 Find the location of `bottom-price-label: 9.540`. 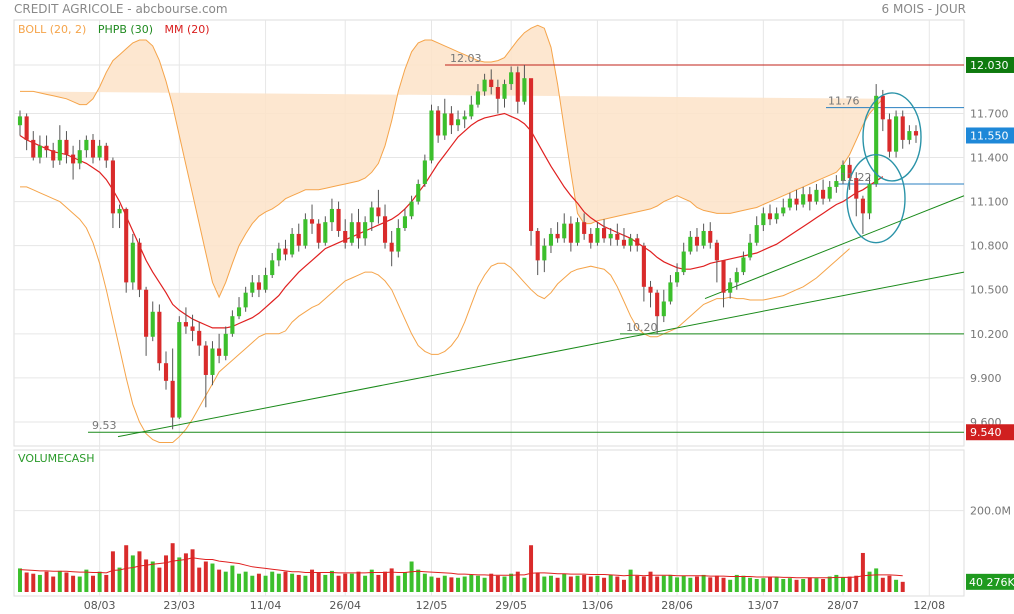

bottom-price-label: 9.540 is located at coordinates (986, 432).